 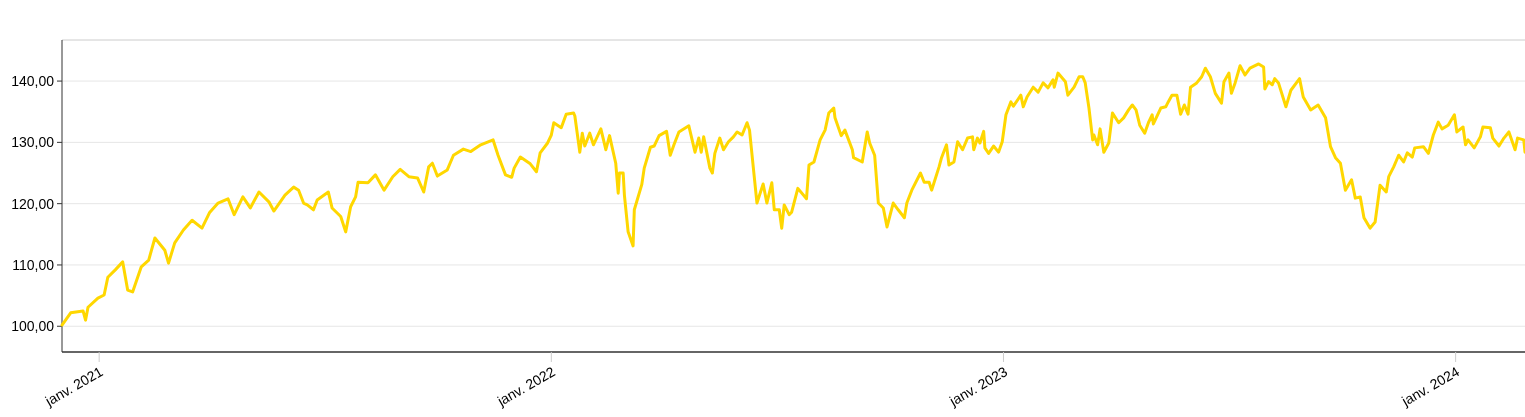 I want to click on y-tick-label: 140,00, so click(x=33, y=80).